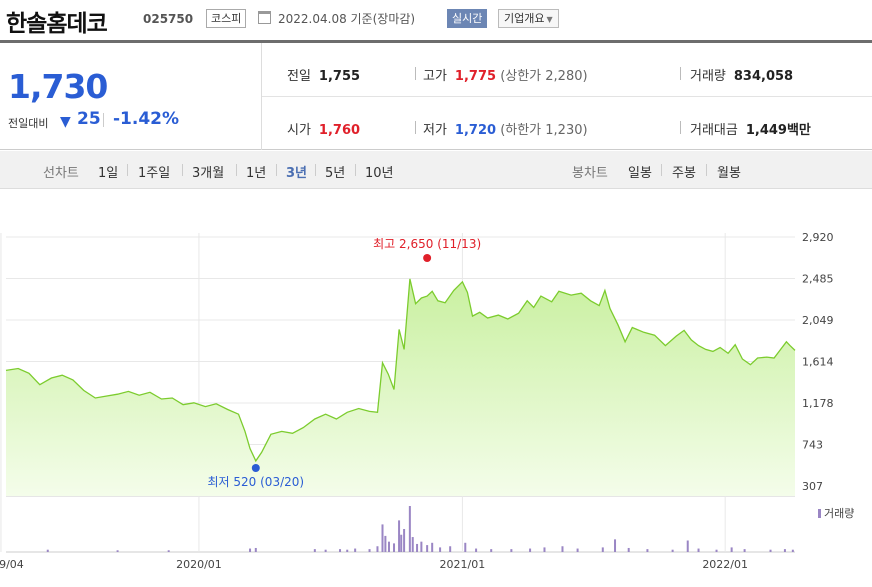 The width and height of the screenshot is (872, 587). What do you see at coordinates (818, 279) in the screenshot?
I see `y-tick-label: 2,485` at bounding box center [818, 279].